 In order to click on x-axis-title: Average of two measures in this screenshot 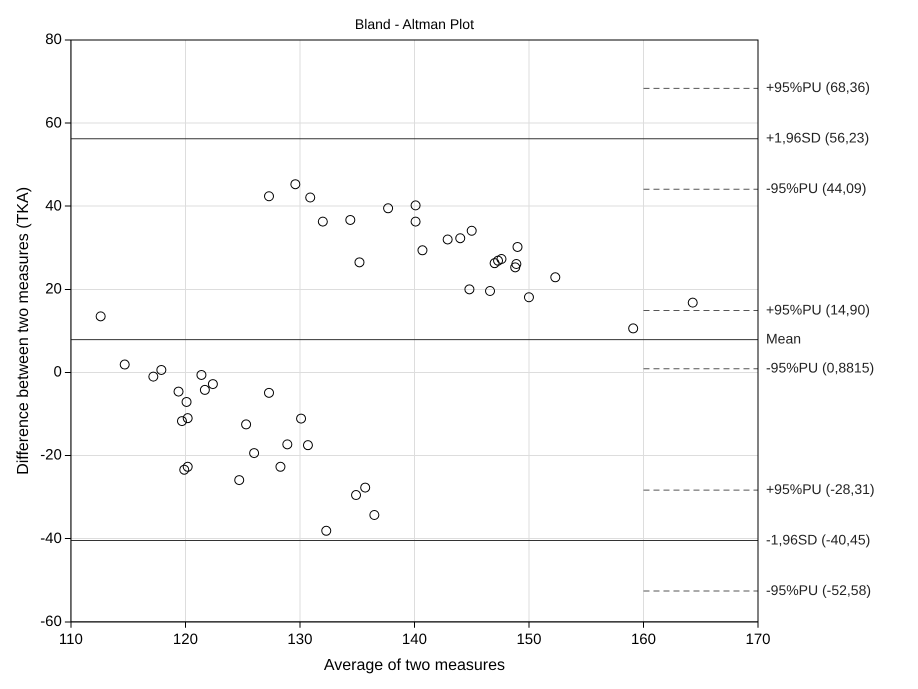, I will do `click(415, 665)`.